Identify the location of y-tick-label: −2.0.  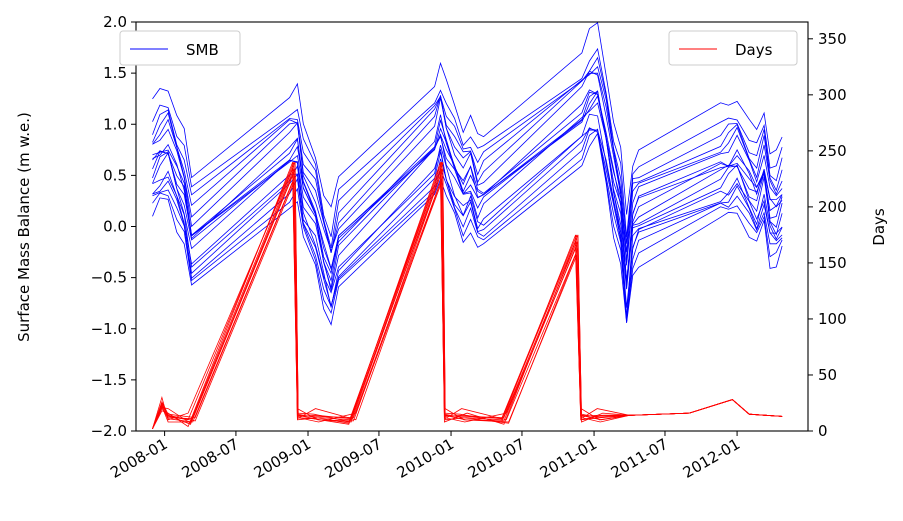
(109, 431).